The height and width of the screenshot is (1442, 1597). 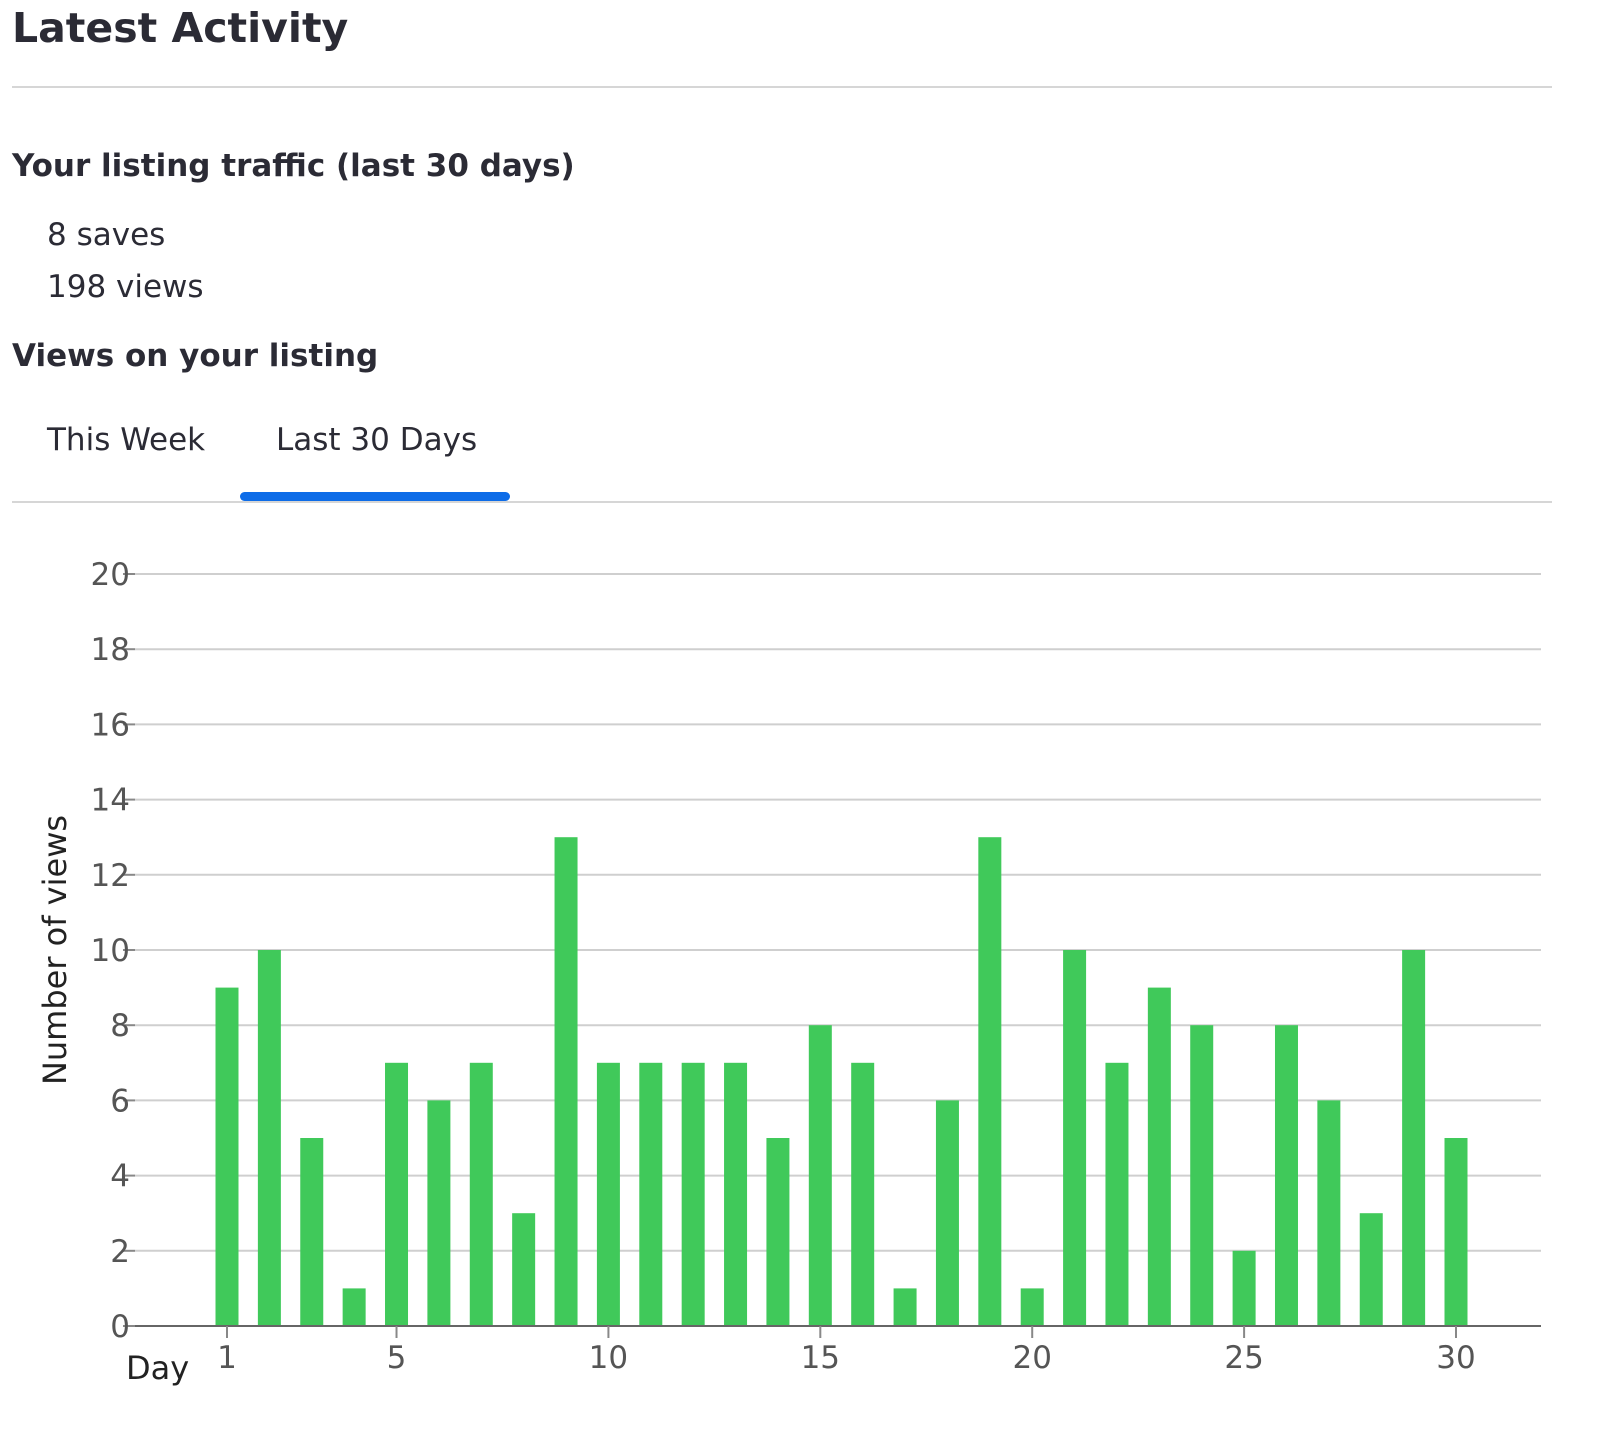 I want to click on y-tick-label: 10, so click(x=110, y=951).